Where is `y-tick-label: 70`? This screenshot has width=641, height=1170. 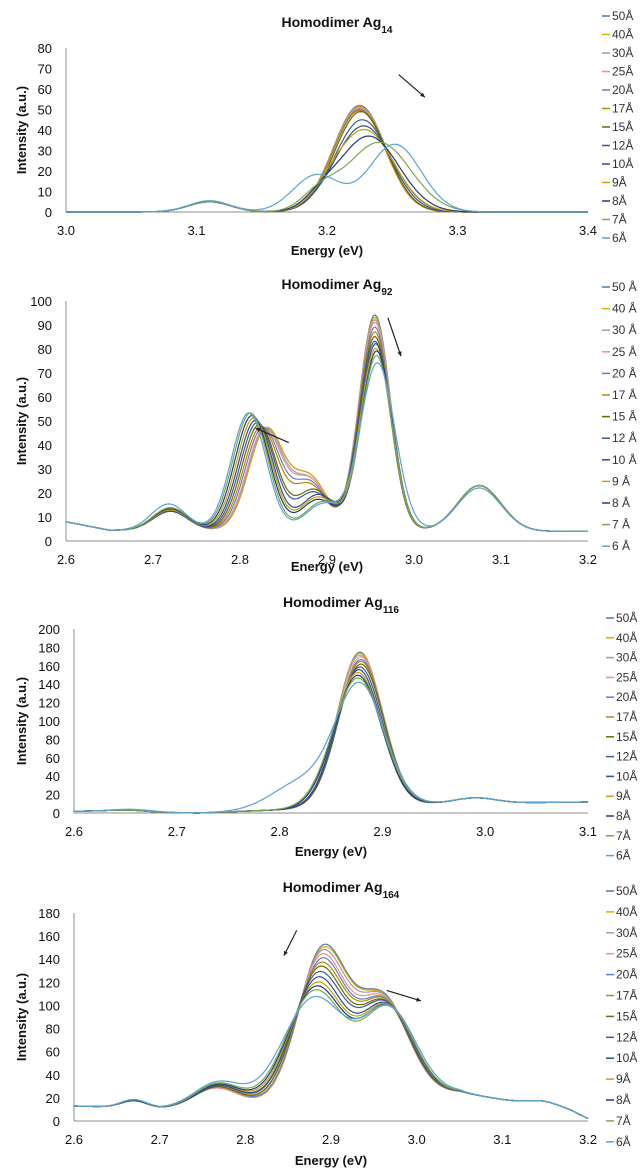 y-tick-label: 70 is located at coordinates (45, 69).